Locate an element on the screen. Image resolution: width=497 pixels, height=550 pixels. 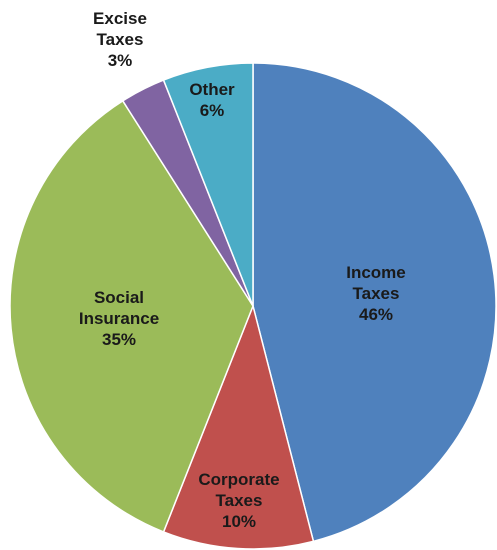
slice-label-other: Other 6% is located at coordinates (212, 100).